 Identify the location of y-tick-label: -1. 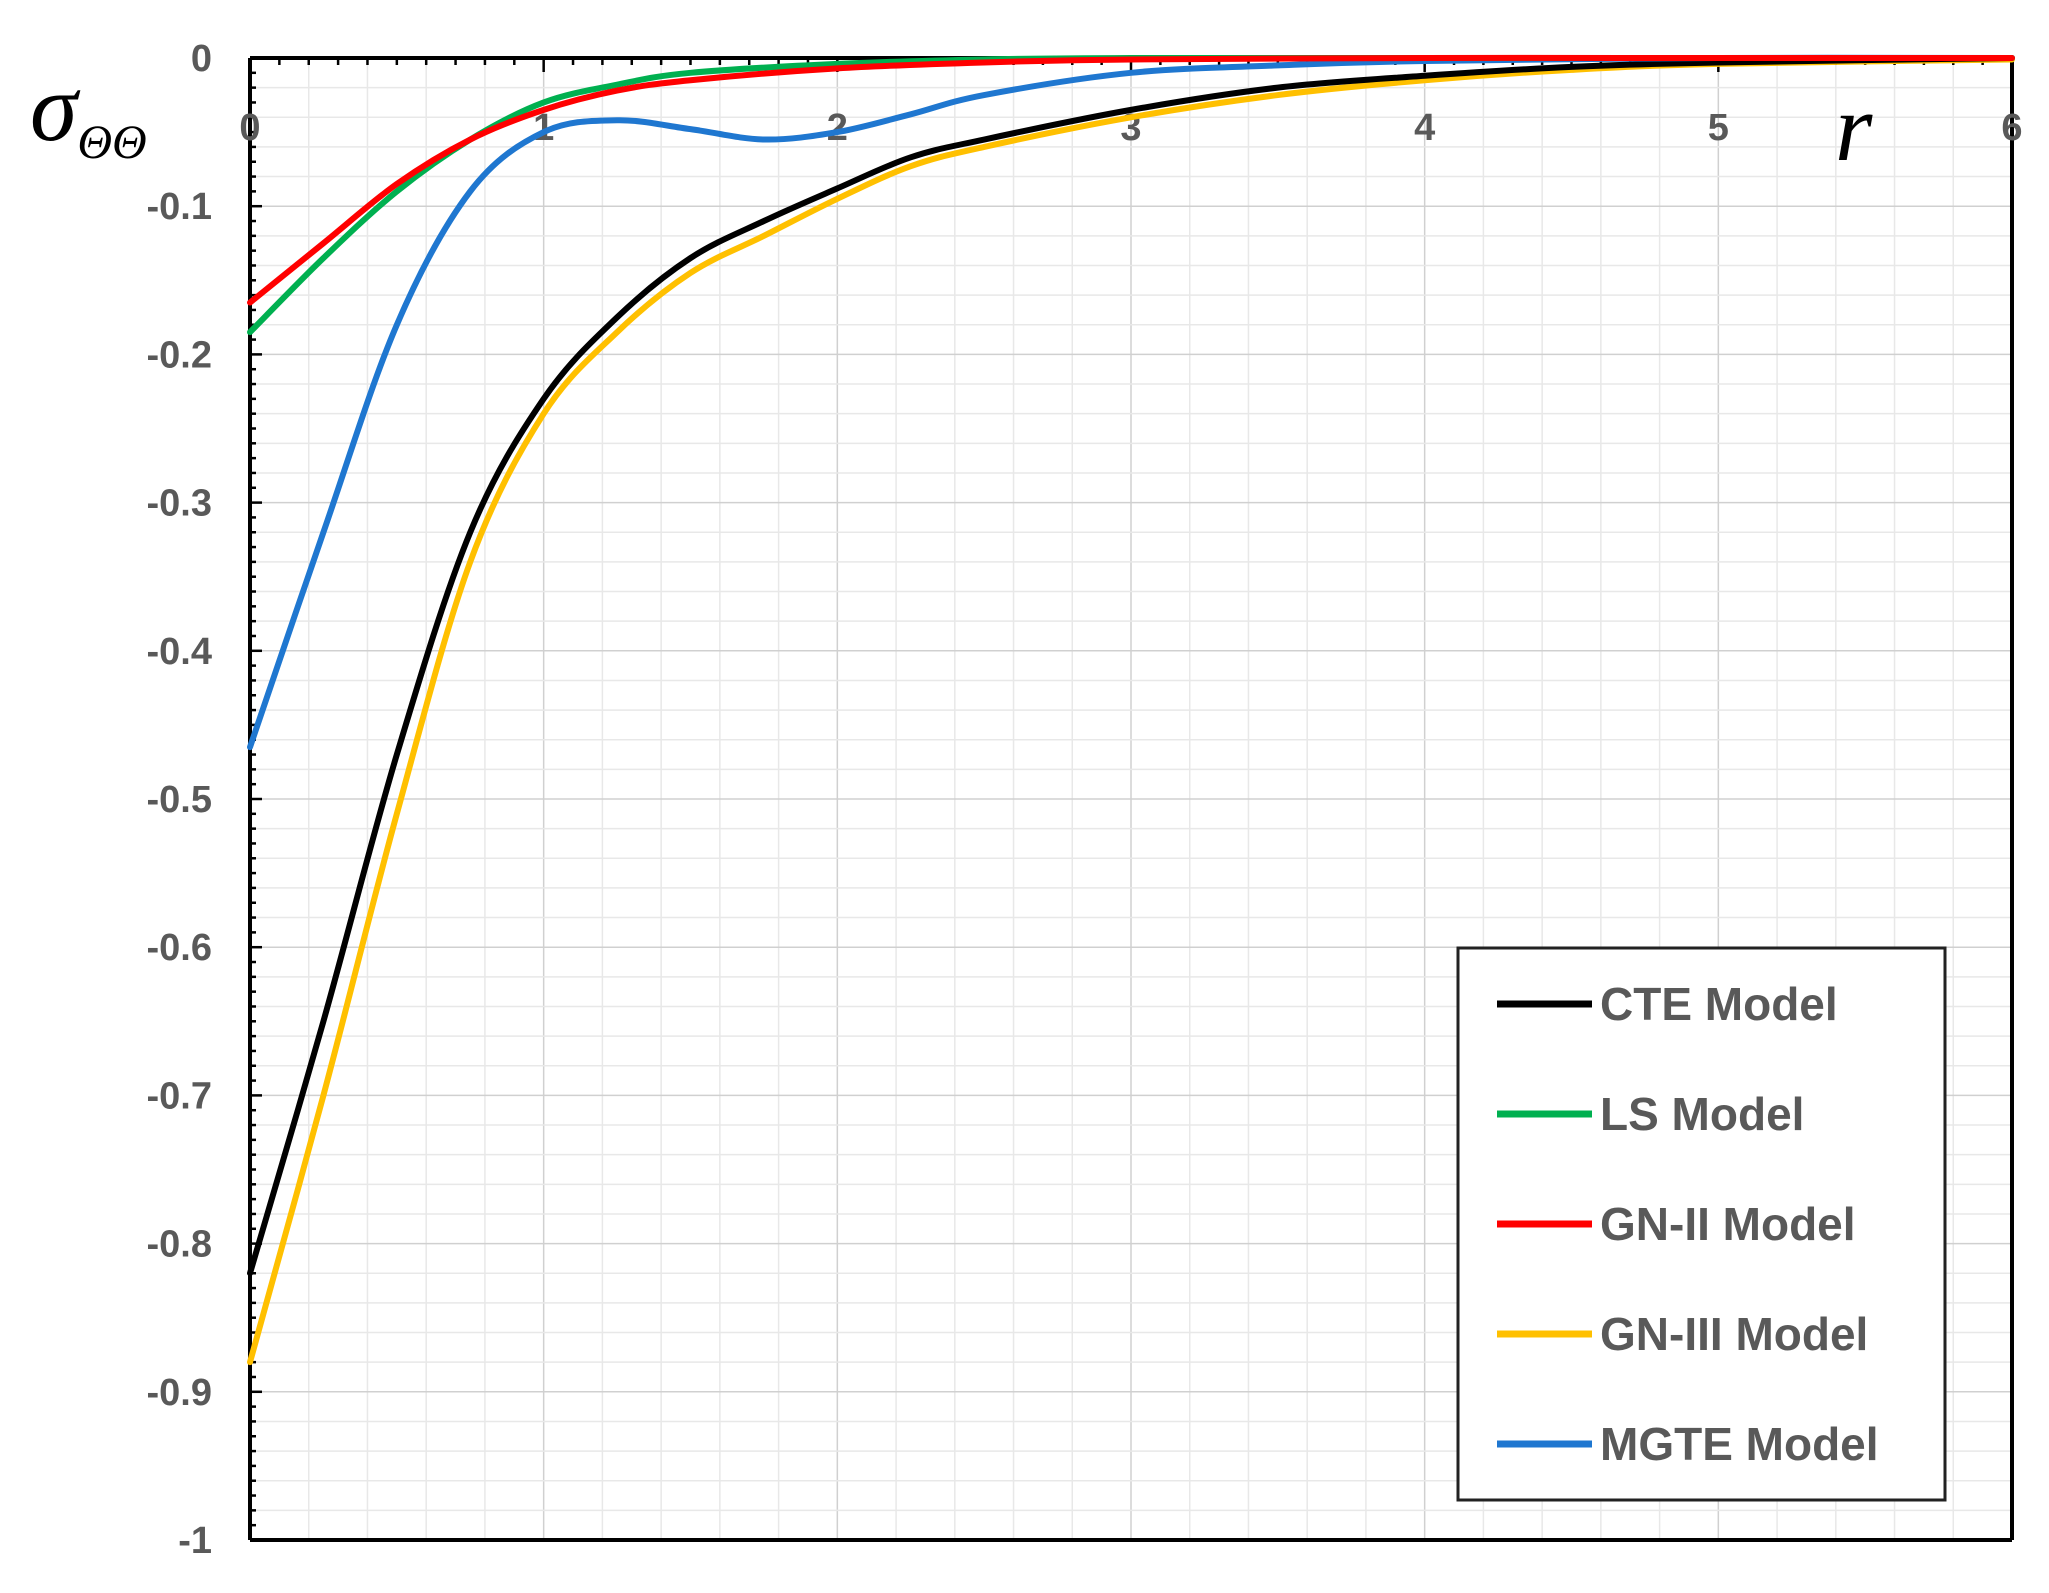
(195, 1541).